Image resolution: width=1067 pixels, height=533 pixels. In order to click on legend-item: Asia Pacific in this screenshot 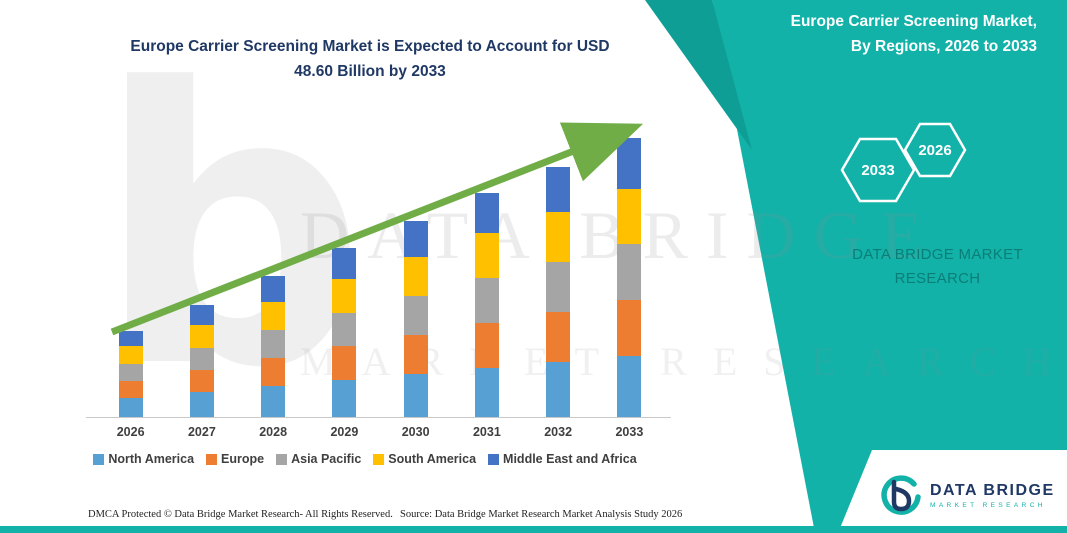, I will do `click(318, 459)`.